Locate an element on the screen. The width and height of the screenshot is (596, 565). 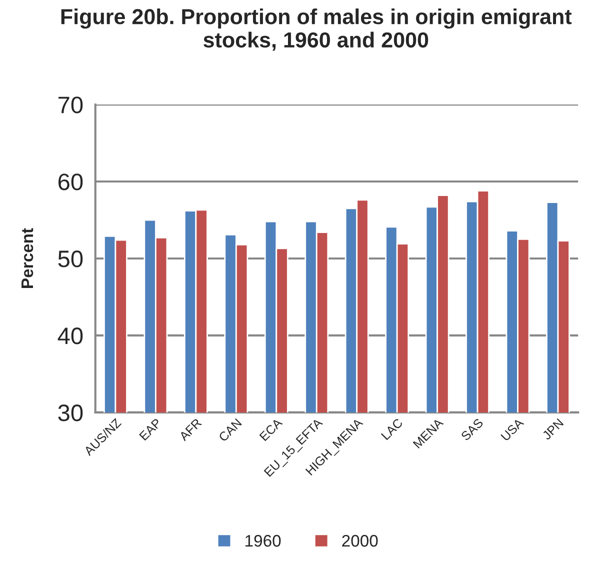
y-tick-label: 60 is located at coordinates (70, 182).